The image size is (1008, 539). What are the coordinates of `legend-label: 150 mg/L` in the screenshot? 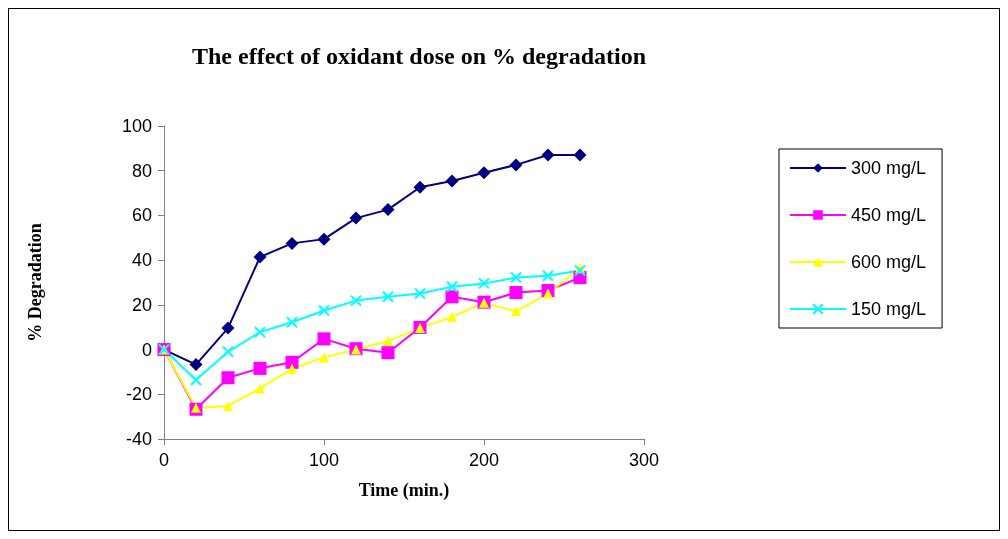 It's located at (889, 309).